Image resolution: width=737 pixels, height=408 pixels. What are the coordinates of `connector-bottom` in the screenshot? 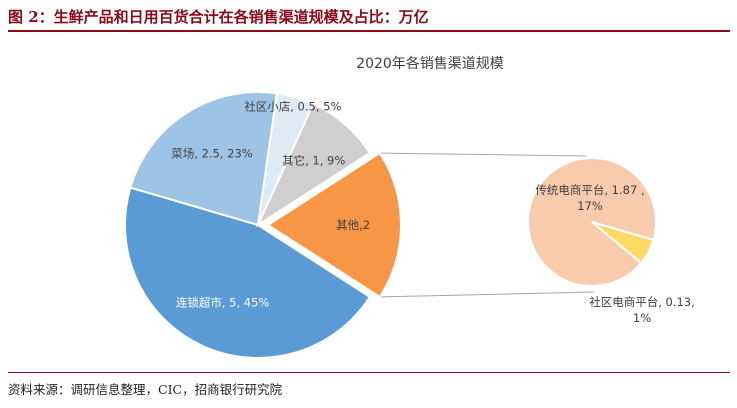 It's located at (487, 294).